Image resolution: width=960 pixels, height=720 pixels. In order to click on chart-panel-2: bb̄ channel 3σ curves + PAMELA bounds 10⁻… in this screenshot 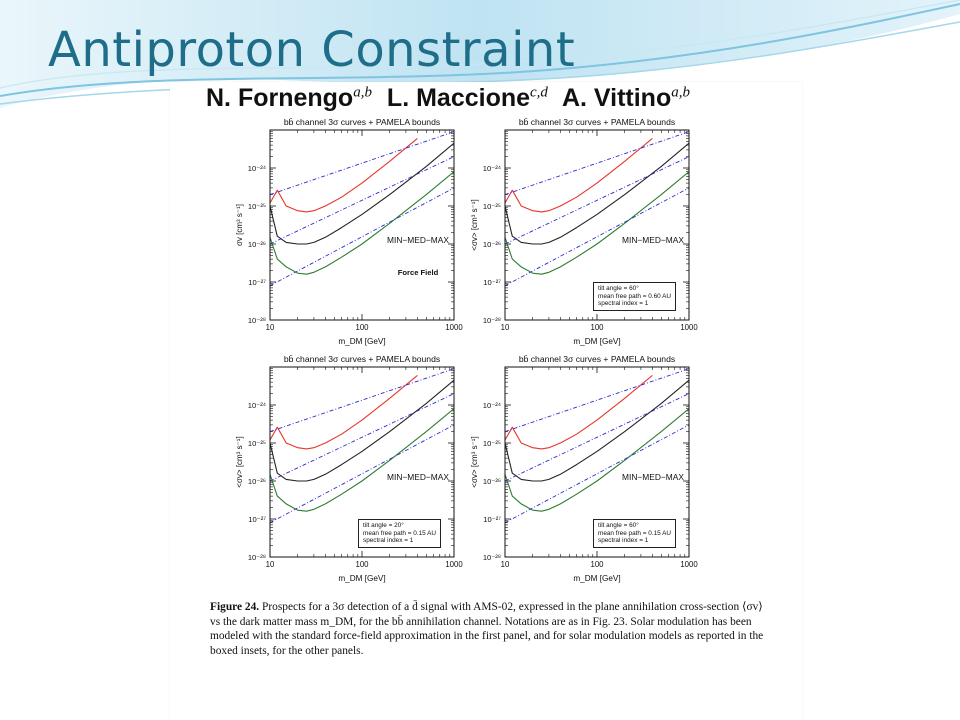, I will do `click(584, 231)`.